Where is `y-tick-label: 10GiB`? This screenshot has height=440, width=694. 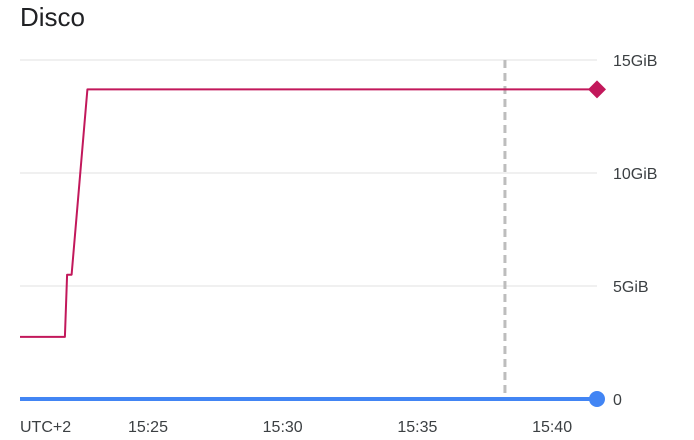 y-tick-label: 10GiB is located at coordinates (635, 174).